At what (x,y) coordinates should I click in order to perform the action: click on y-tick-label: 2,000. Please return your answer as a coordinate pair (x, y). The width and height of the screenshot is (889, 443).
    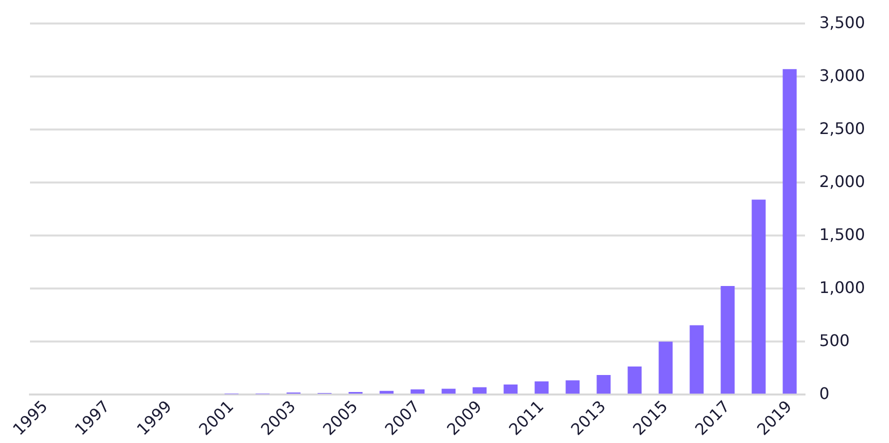
    Looking at the image, I should click on (842, 181).